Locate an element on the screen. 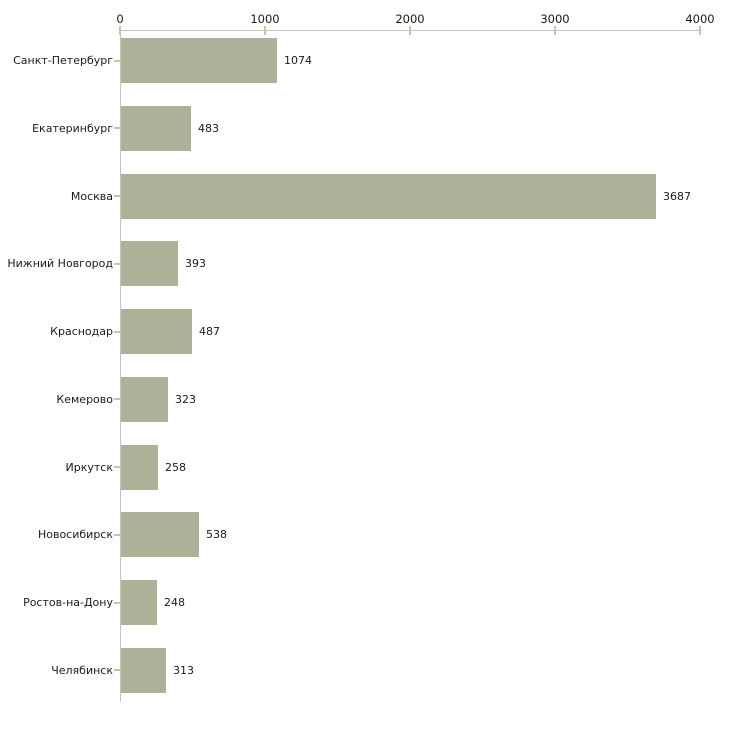 This screenshot has height=730, width=730. category-label: Санкт-Петербург is located at coordinates (63, 60).